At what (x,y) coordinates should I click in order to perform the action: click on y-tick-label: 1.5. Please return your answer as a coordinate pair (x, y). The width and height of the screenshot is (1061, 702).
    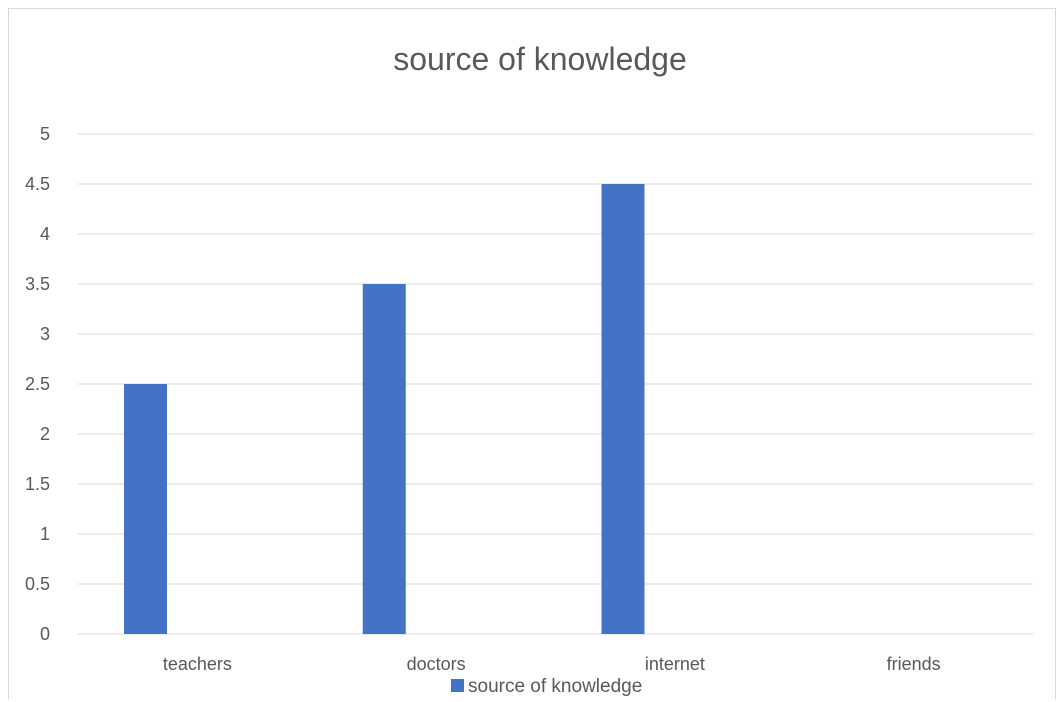
    Looking at the image, I should click on (37, 484).